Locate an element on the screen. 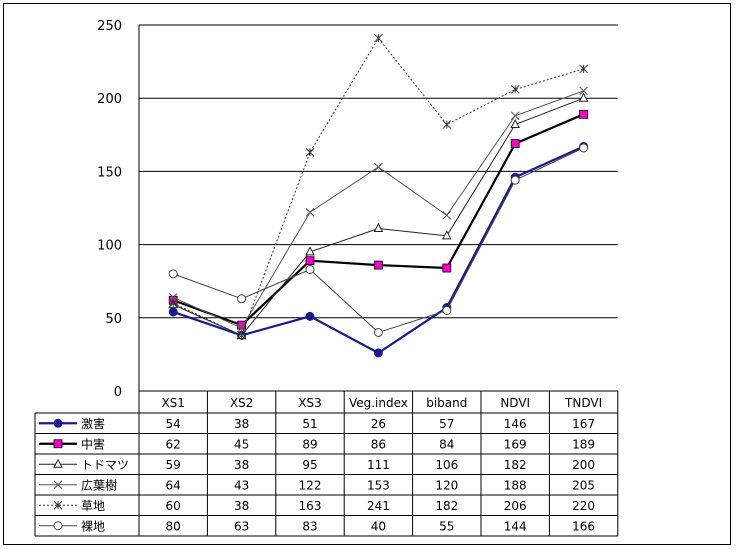  table-value: 86 is located at coordinates (378, 444).